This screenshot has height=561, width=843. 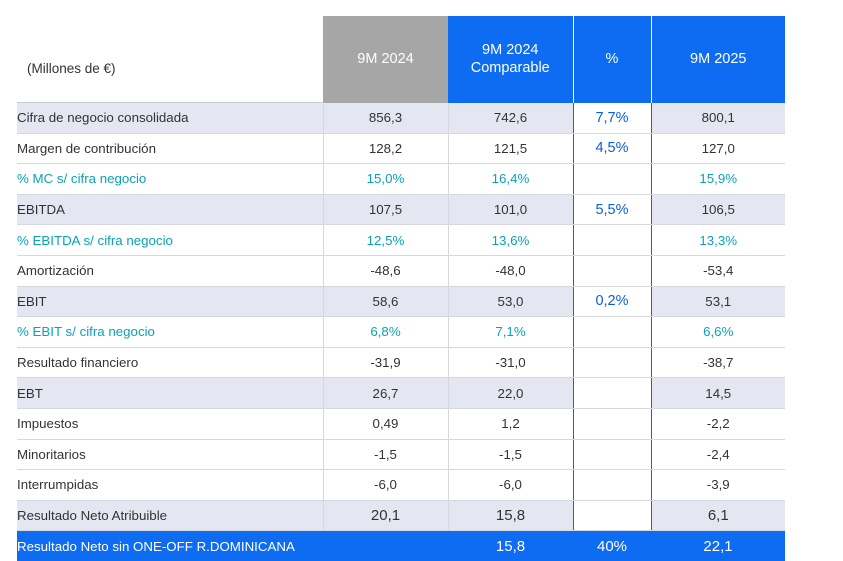 I want to click on value-9m-2024: 20,1, so click(x=385, y=515).